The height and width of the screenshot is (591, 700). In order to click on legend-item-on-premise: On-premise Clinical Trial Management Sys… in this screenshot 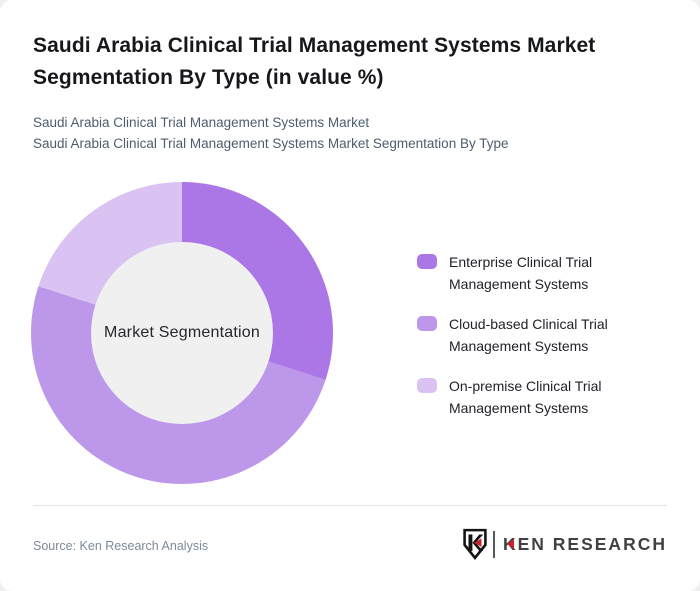, I will do `click(533, 397)`.